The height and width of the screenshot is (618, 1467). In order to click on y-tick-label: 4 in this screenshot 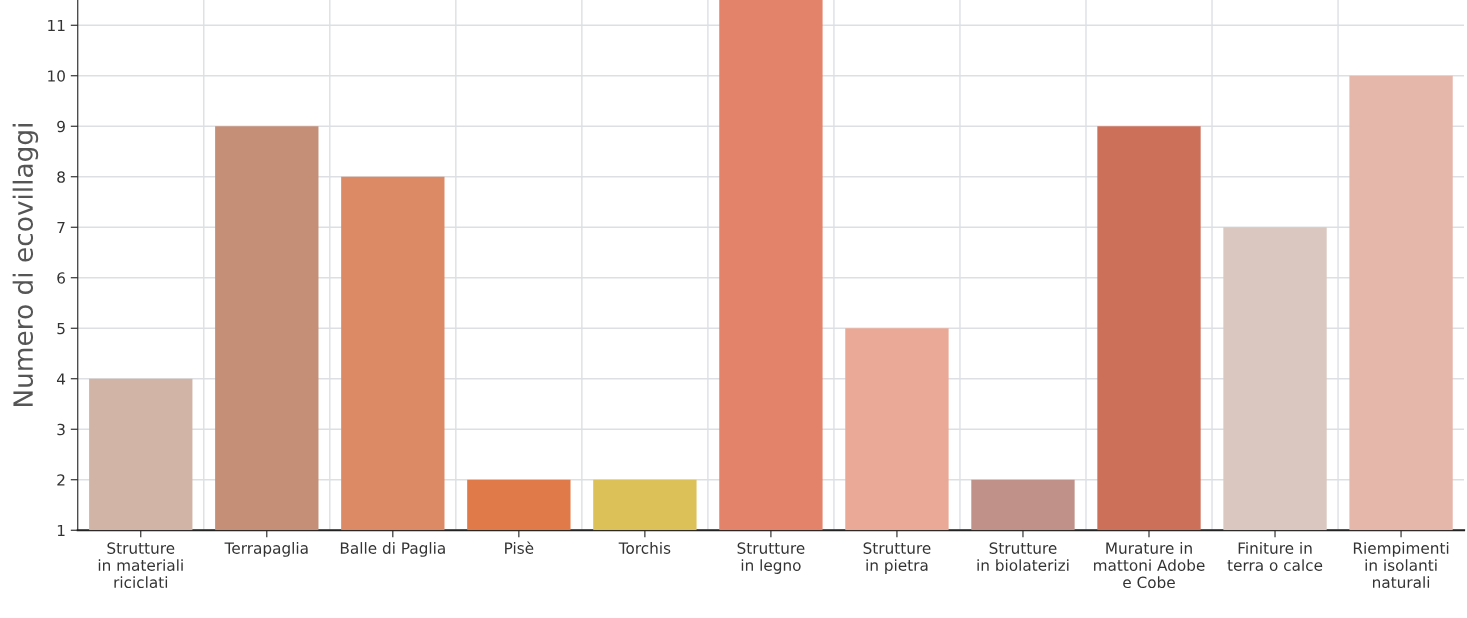, I will do `click(61, 379)`.